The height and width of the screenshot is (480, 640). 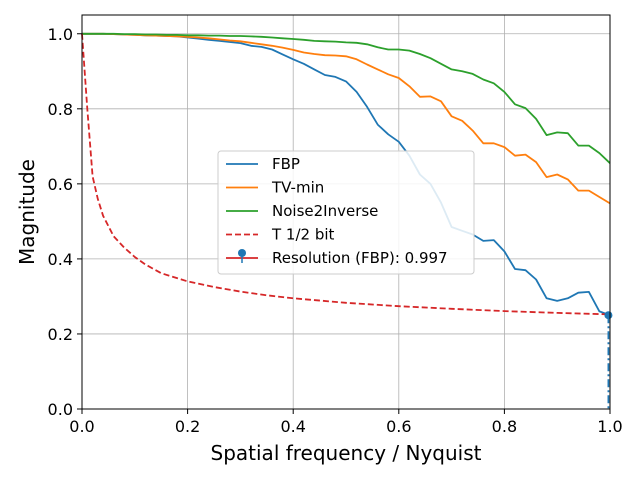 What do you see at coordinates (187, 426) in the screenshot?
I see `x-tick-label: 0.2` at bounding box center [187, 426].